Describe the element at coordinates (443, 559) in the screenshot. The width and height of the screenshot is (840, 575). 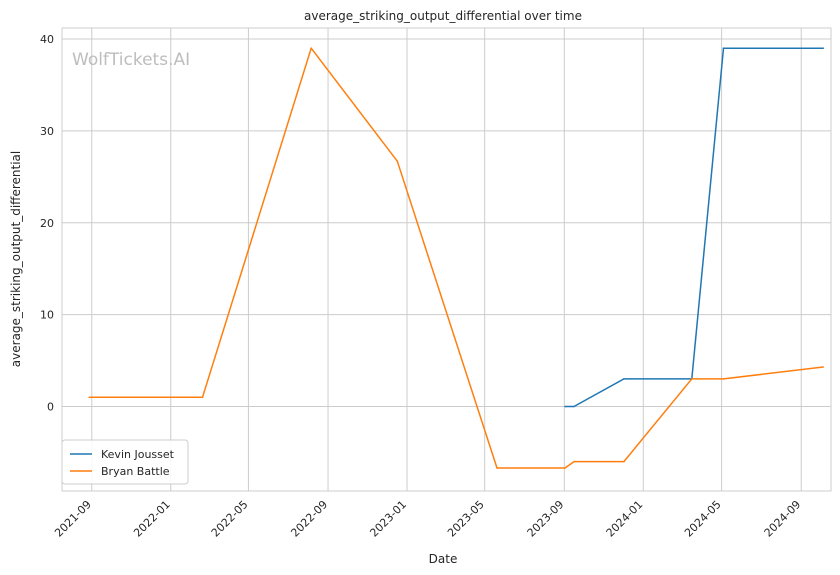
I see `x-axis-label: Date` at that location.